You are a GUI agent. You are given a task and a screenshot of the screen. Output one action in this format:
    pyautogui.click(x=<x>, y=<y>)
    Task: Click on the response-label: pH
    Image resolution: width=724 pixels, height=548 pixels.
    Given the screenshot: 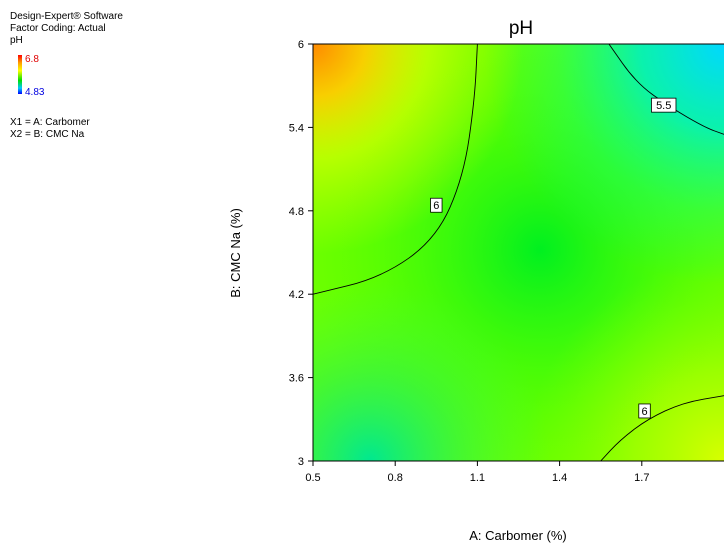 What is the action you would take?
    pyautogui.click(x=16, y=40)
    